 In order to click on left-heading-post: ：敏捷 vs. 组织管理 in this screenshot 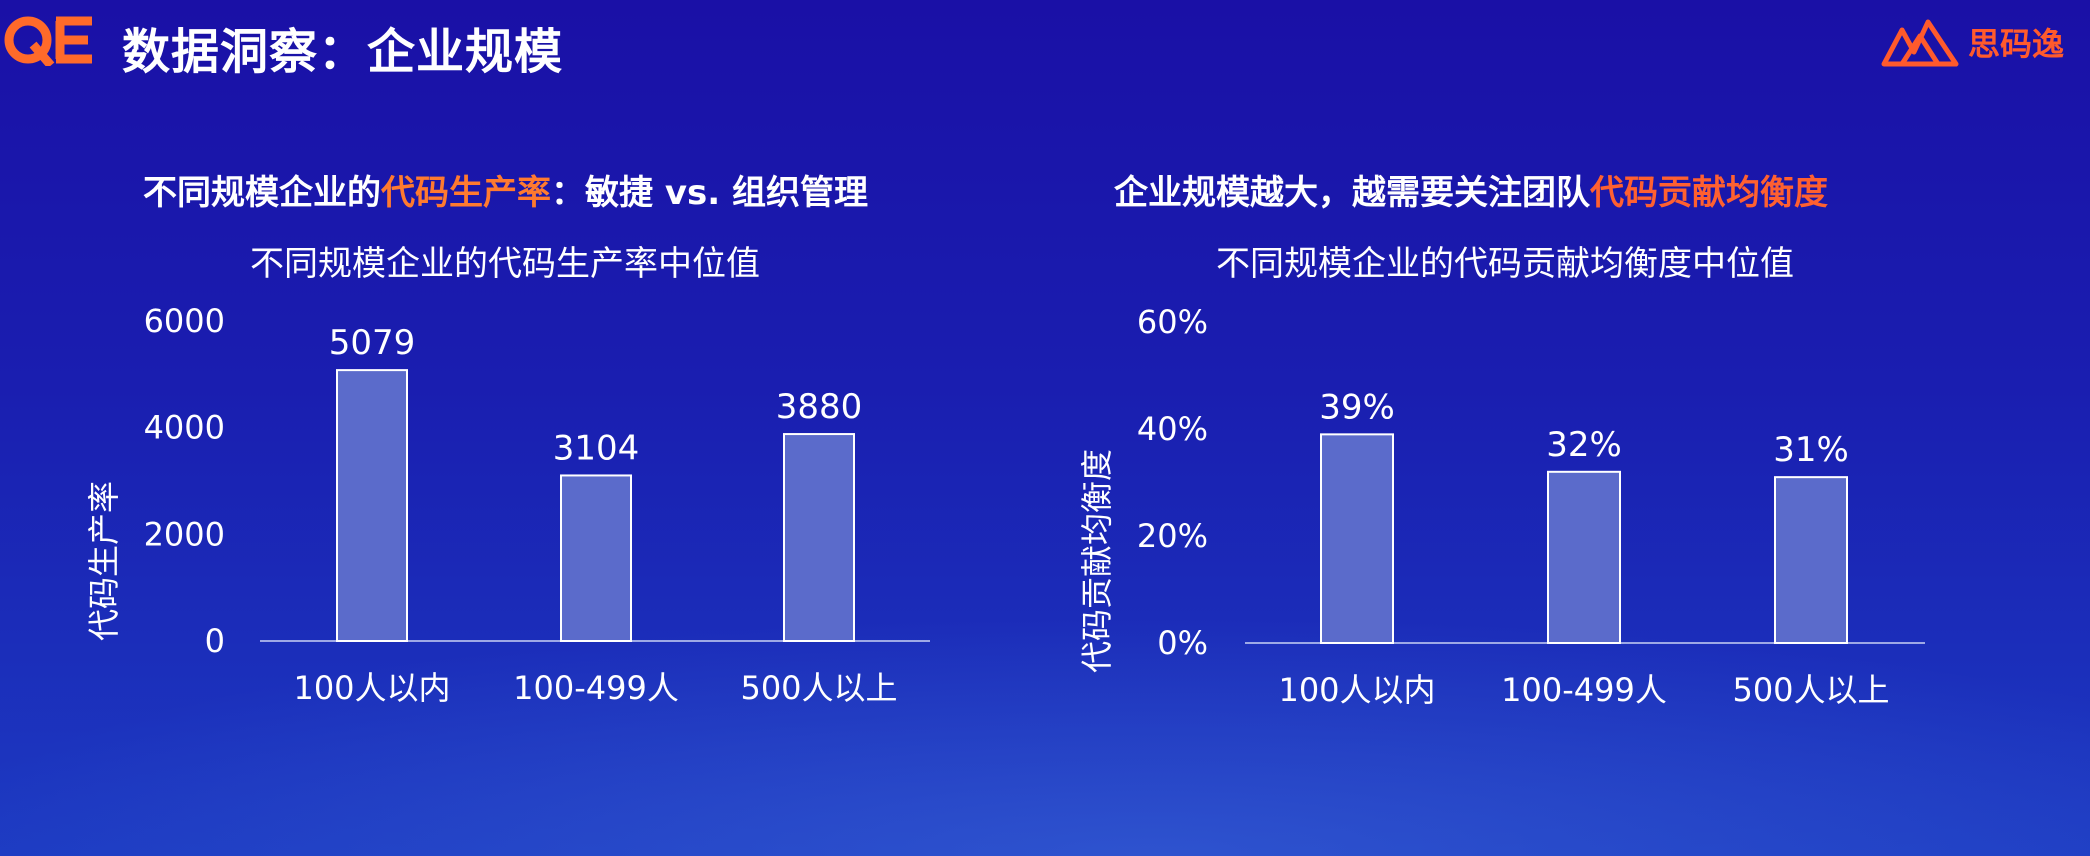, I will do `click(709, 193)`.